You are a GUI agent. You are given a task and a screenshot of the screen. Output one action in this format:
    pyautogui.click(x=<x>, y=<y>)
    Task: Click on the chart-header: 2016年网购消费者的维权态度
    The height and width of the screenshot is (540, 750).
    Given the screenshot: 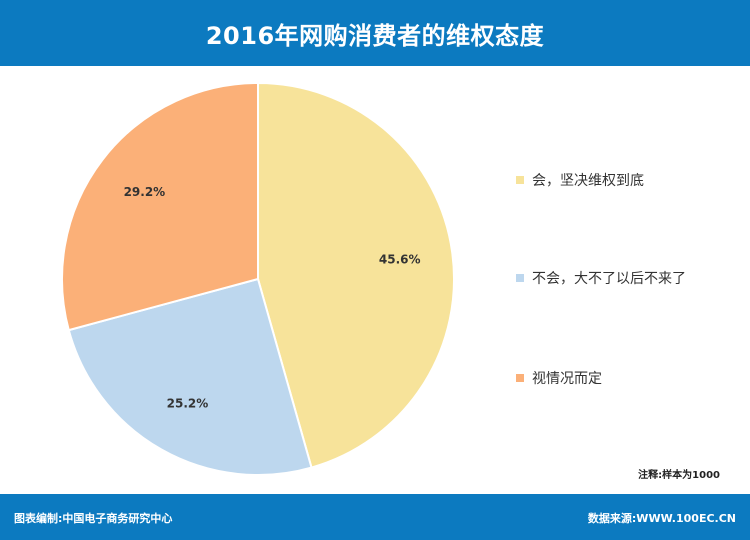 What is the action you would take?
    pyautogui.click(x=375, y=33)
    